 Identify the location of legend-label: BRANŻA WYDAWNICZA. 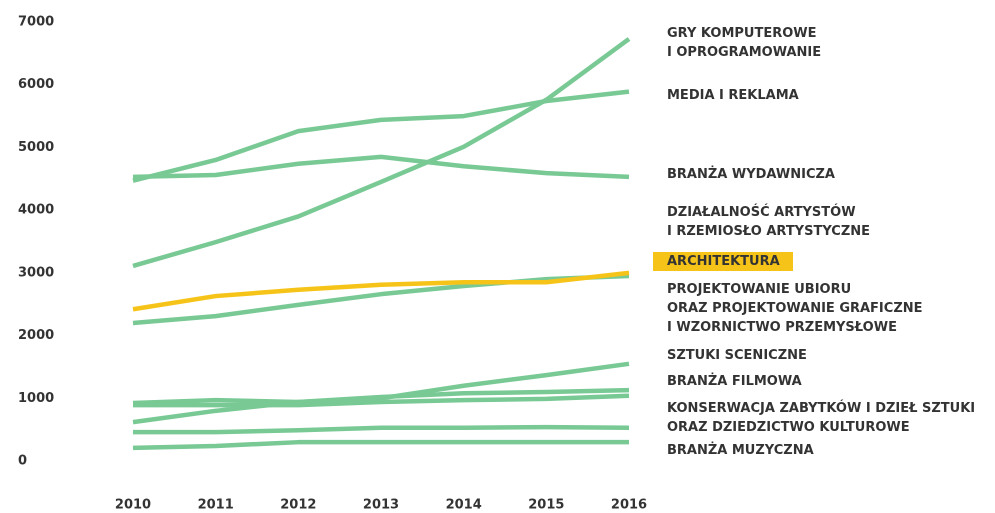
(751, 174).